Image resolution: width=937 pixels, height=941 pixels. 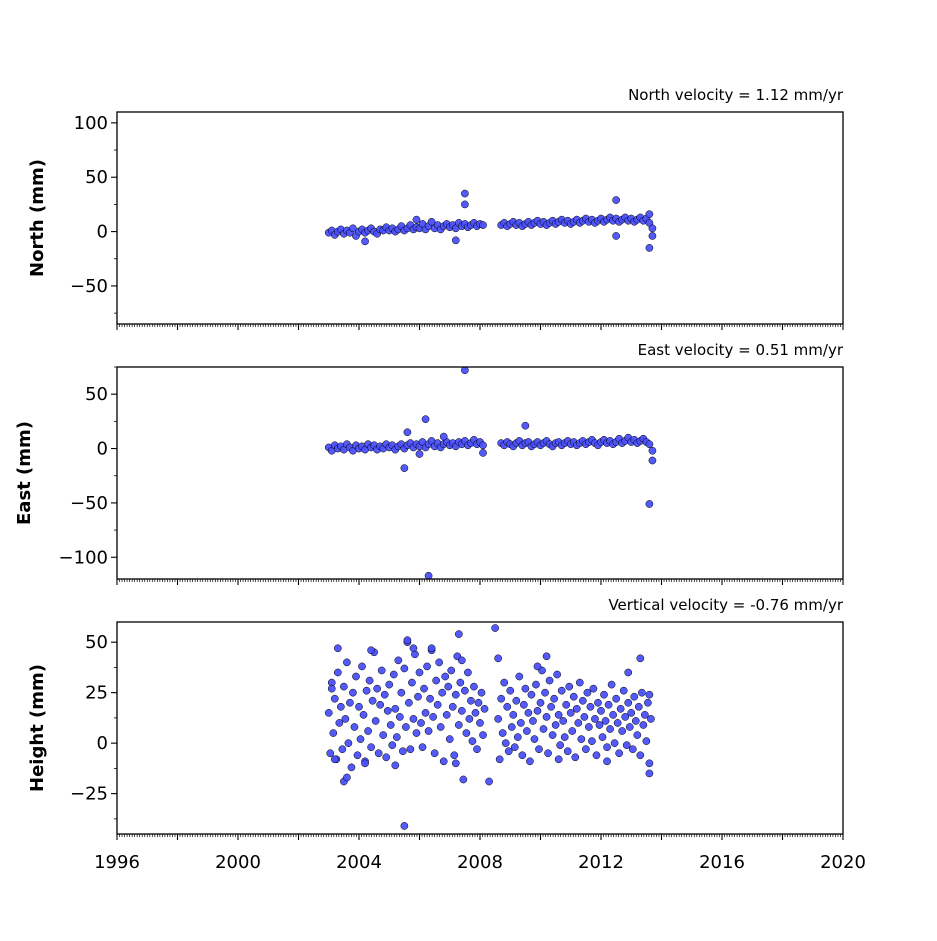 I want to click on year-tick-label: 2016, so click(x=722, y=862).